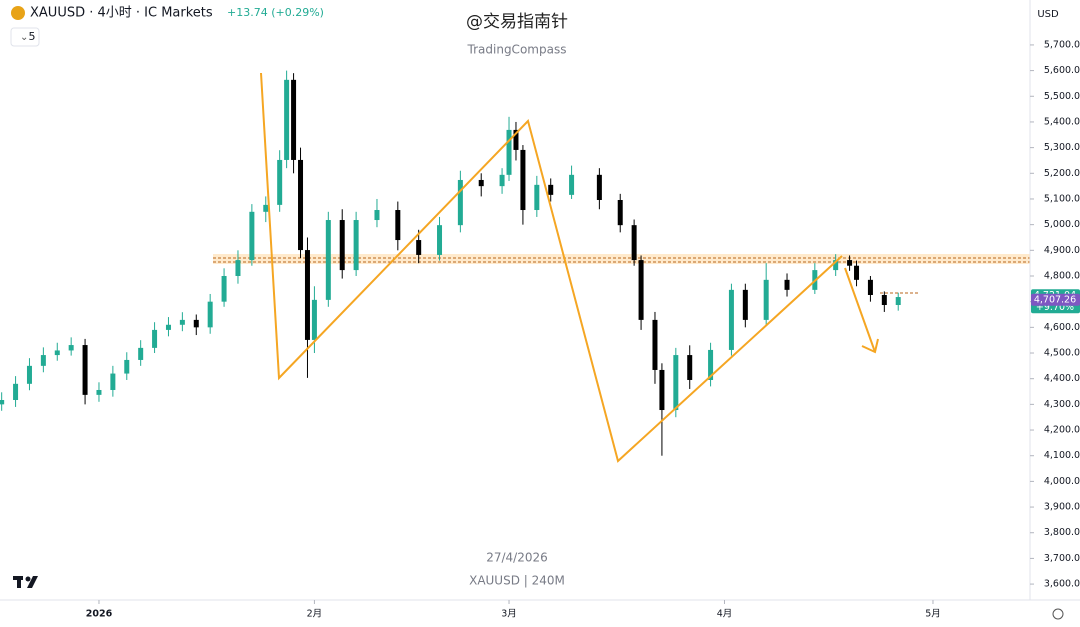 The height and width of the screenshot is (627, 1080). Describe the element at coordinates (25, 582) in the screenshot. I see `tv-logo` at that location.